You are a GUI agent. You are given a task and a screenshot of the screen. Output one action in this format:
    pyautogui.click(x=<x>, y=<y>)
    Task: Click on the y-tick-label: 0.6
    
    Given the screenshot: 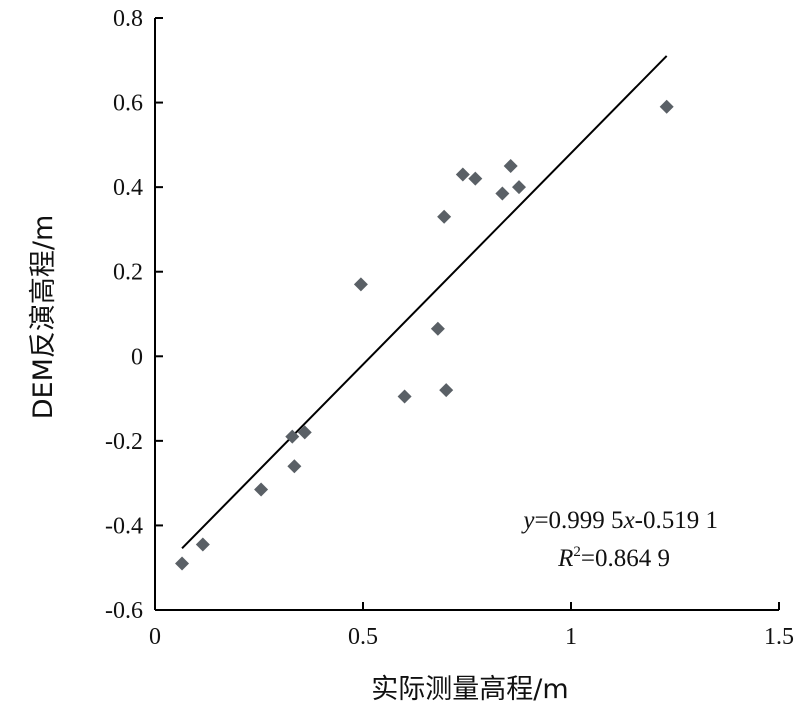 What is the action you would take?
    pyautogui.click(x=128, y=104)
    